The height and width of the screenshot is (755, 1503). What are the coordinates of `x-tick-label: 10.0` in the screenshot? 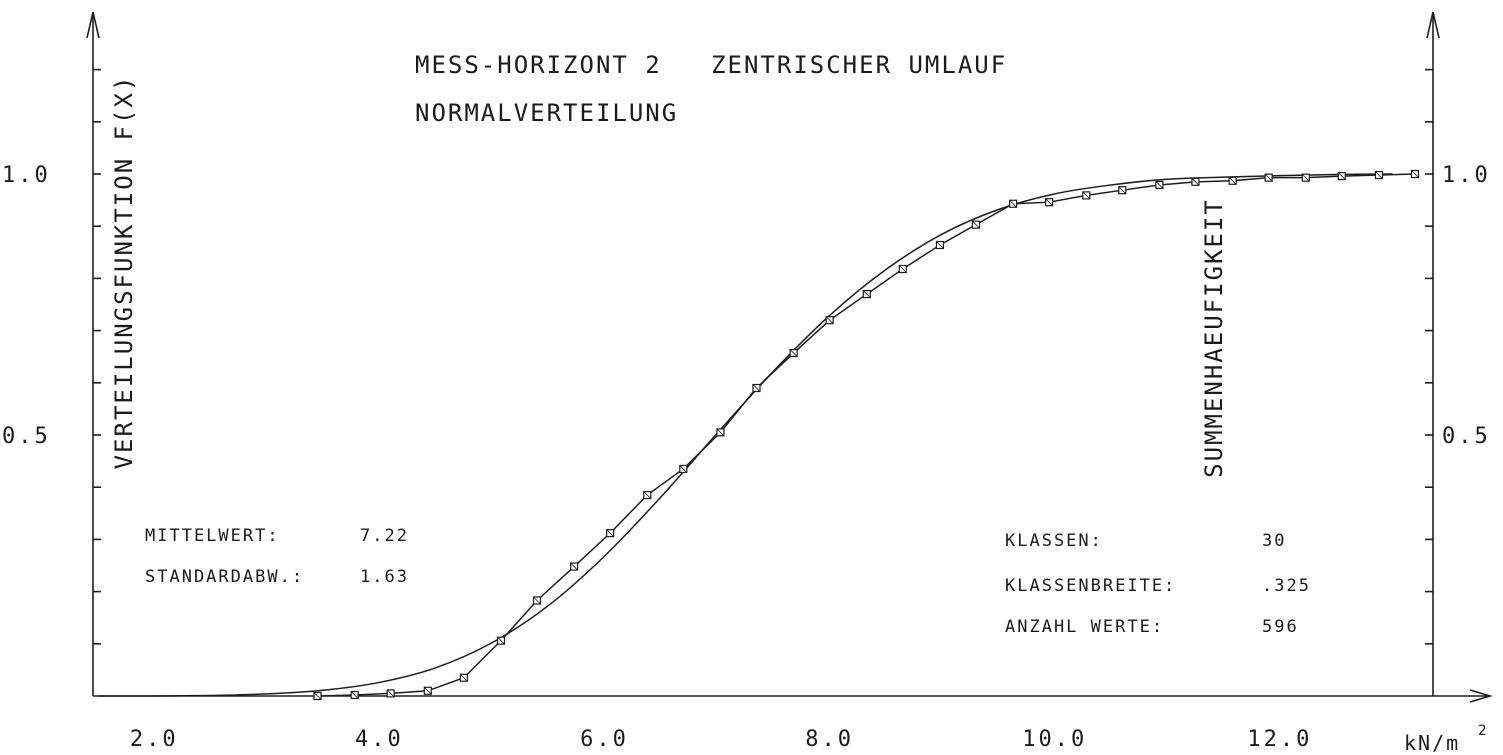 It's located at (1054, 739).